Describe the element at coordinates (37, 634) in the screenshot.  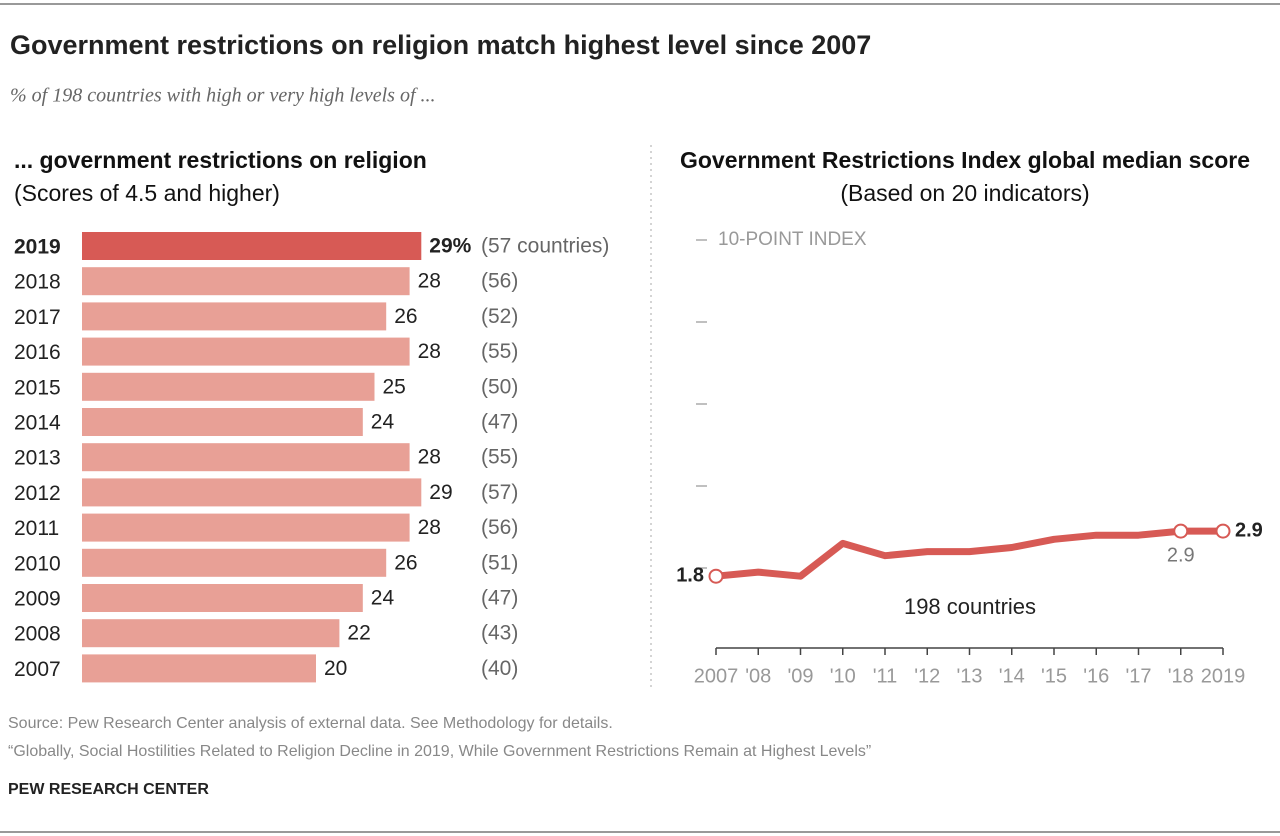
I see `y-tick-label: 2008` at that location.